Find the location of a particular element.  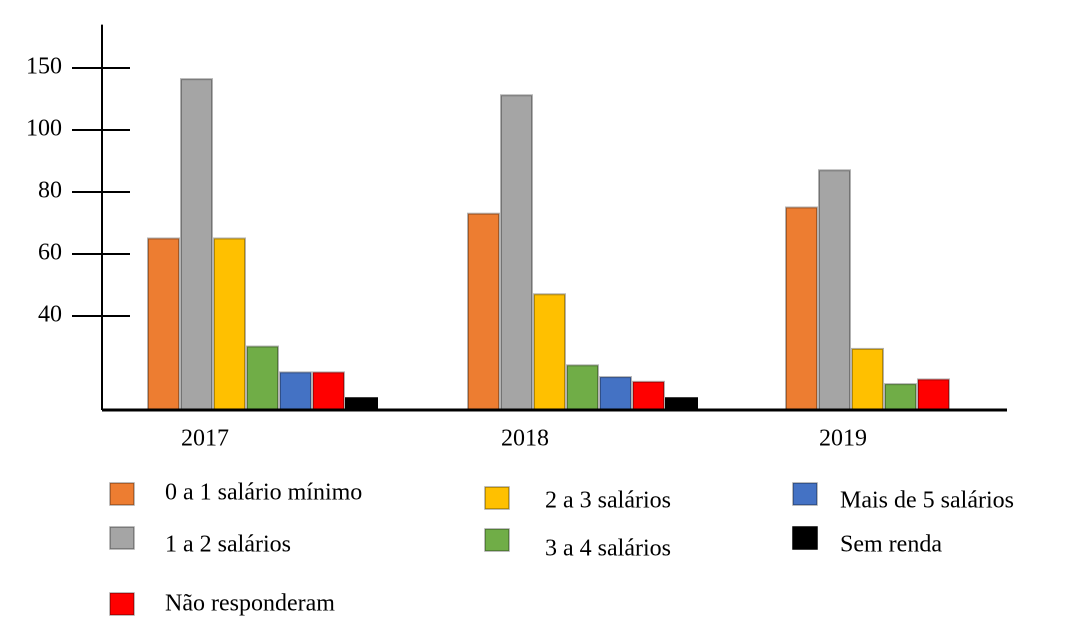

y-tick-label: 60 is located at coordinates (50, 253).